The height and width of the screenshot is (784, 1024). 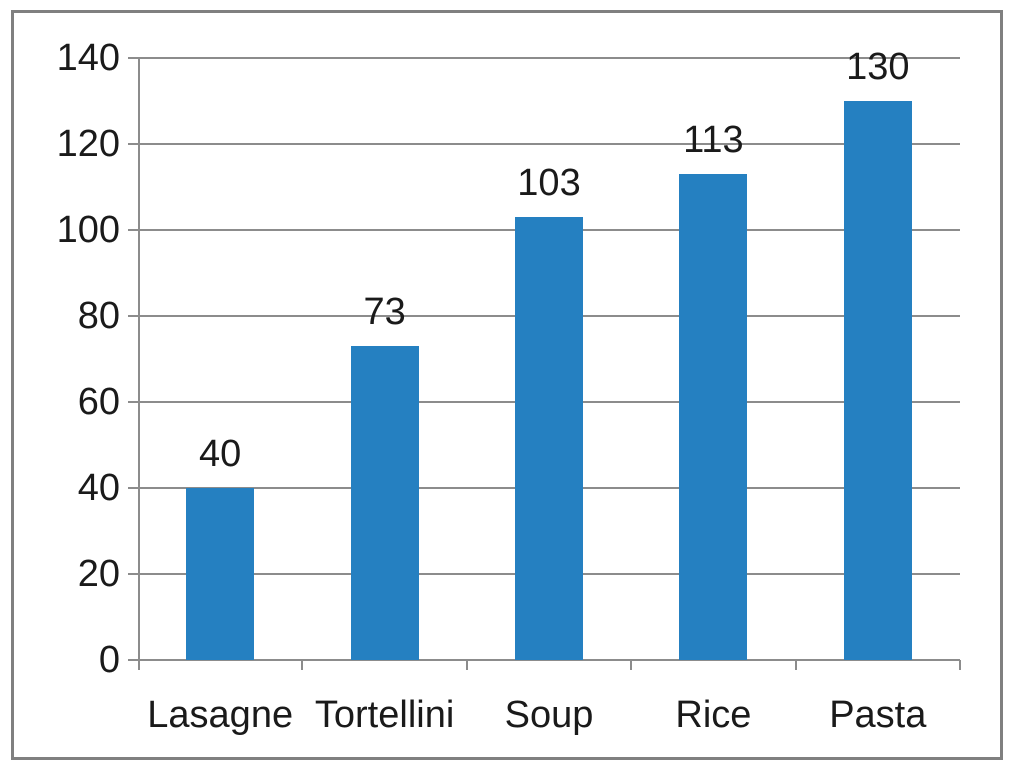 What do you see at coordinates (384, 503) in the screenshot?
I see `bar-tortellini` at bounding box center [384, 503].